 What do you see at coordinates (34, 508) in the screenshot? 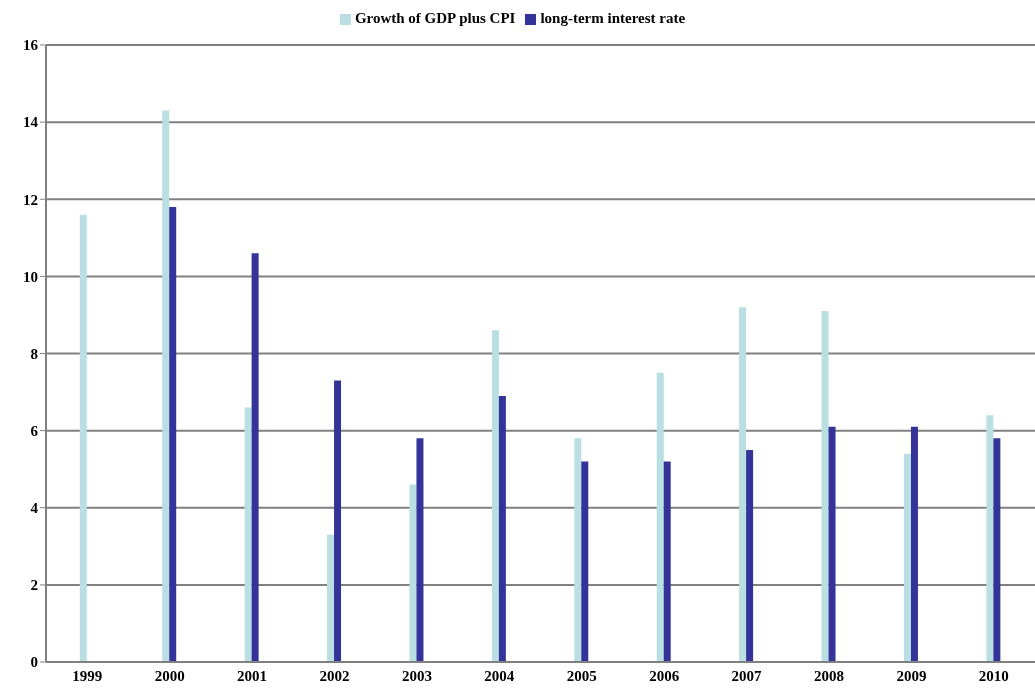
I see `y-tick-label: 4` at bounding box center [34, 508].